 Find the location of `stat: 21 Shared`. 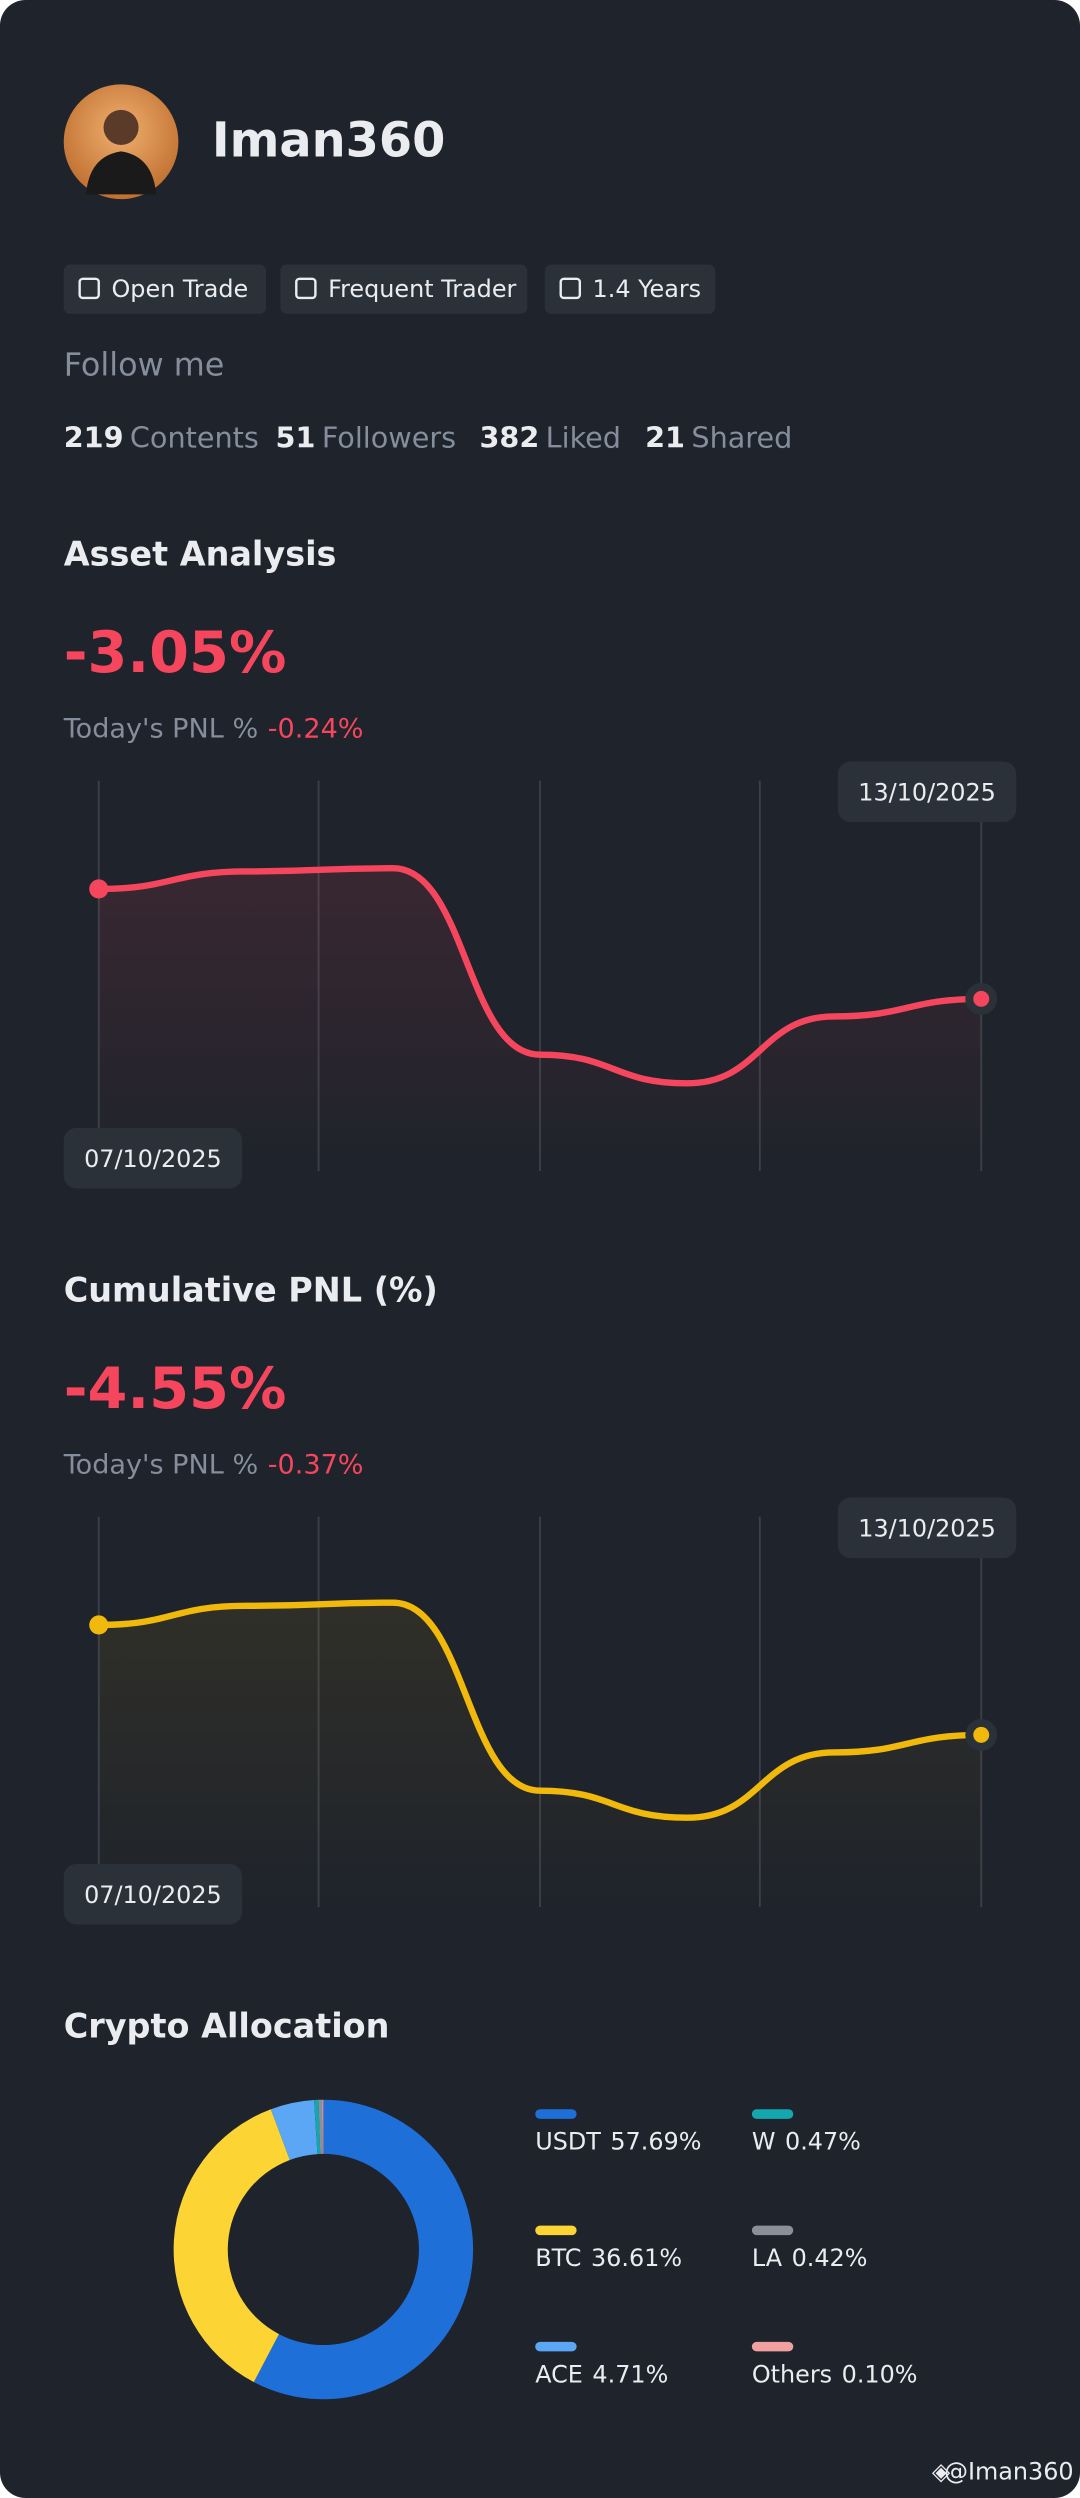

stat: 21 Shared is located at coordinates (718, 438).